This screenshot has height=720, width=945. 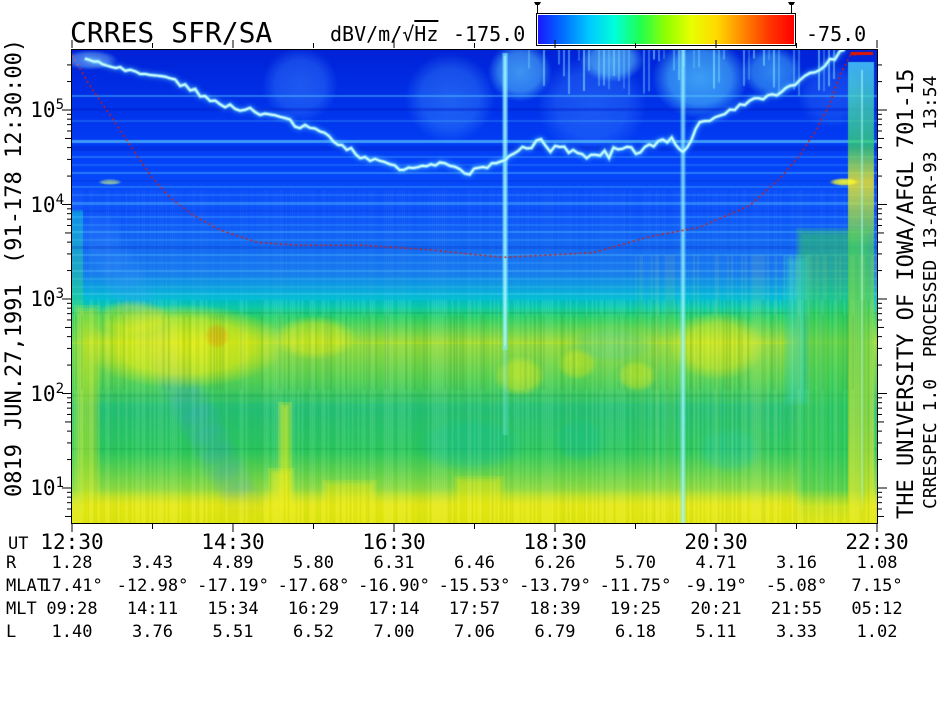 I want to click on ut-axis-label: UT, so click(x=18, y=544).